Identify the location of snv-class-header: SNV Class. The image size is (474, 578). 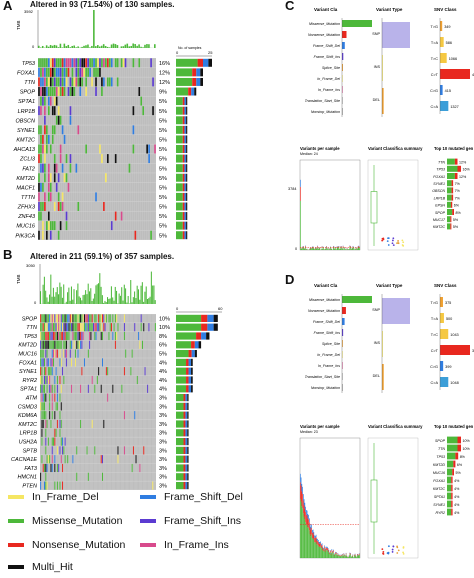
(445, 285).